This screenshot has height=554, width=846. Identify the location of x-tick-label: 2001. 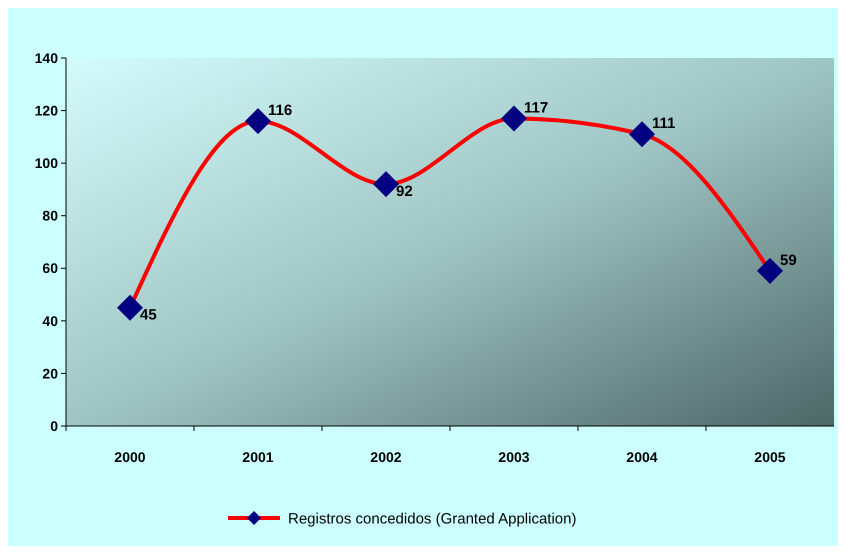
(258, 457).